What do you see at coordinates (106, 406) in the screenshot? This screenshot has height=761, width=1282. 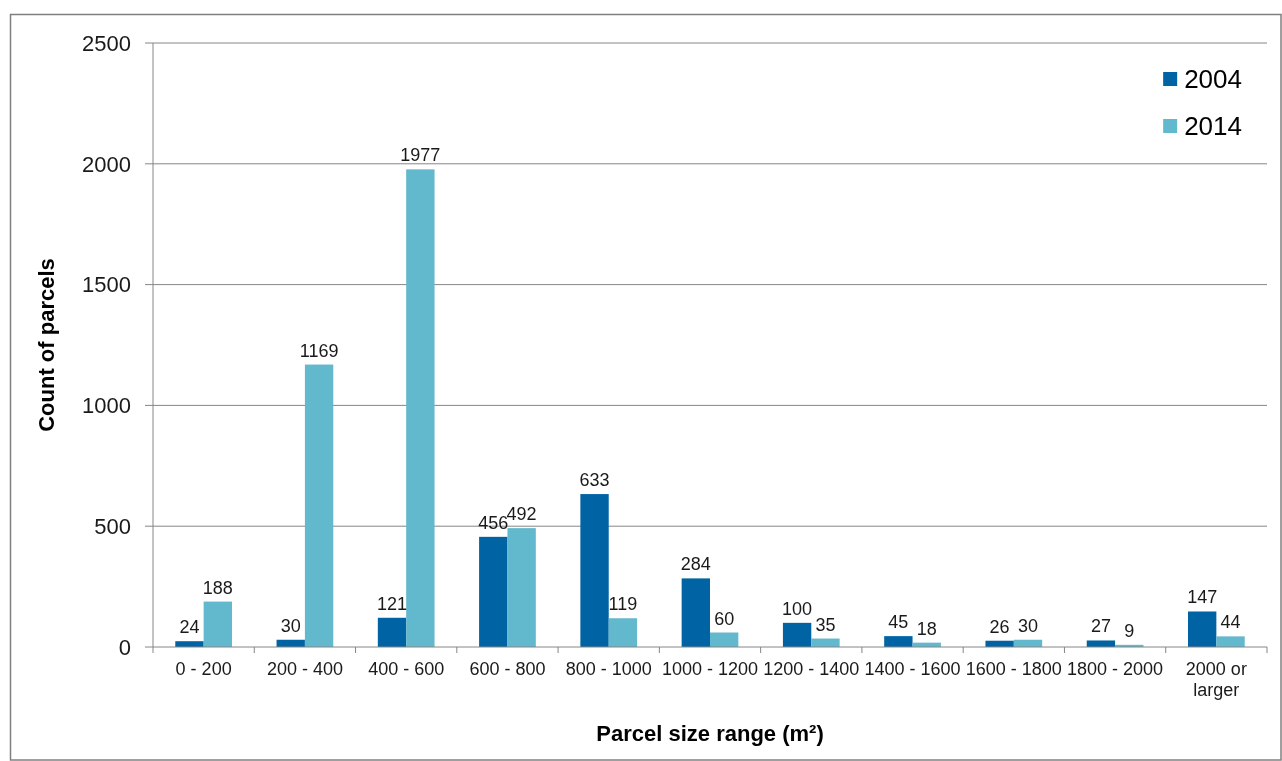 I see `y-tick-label: 1000` at bounding box center [106, 406].